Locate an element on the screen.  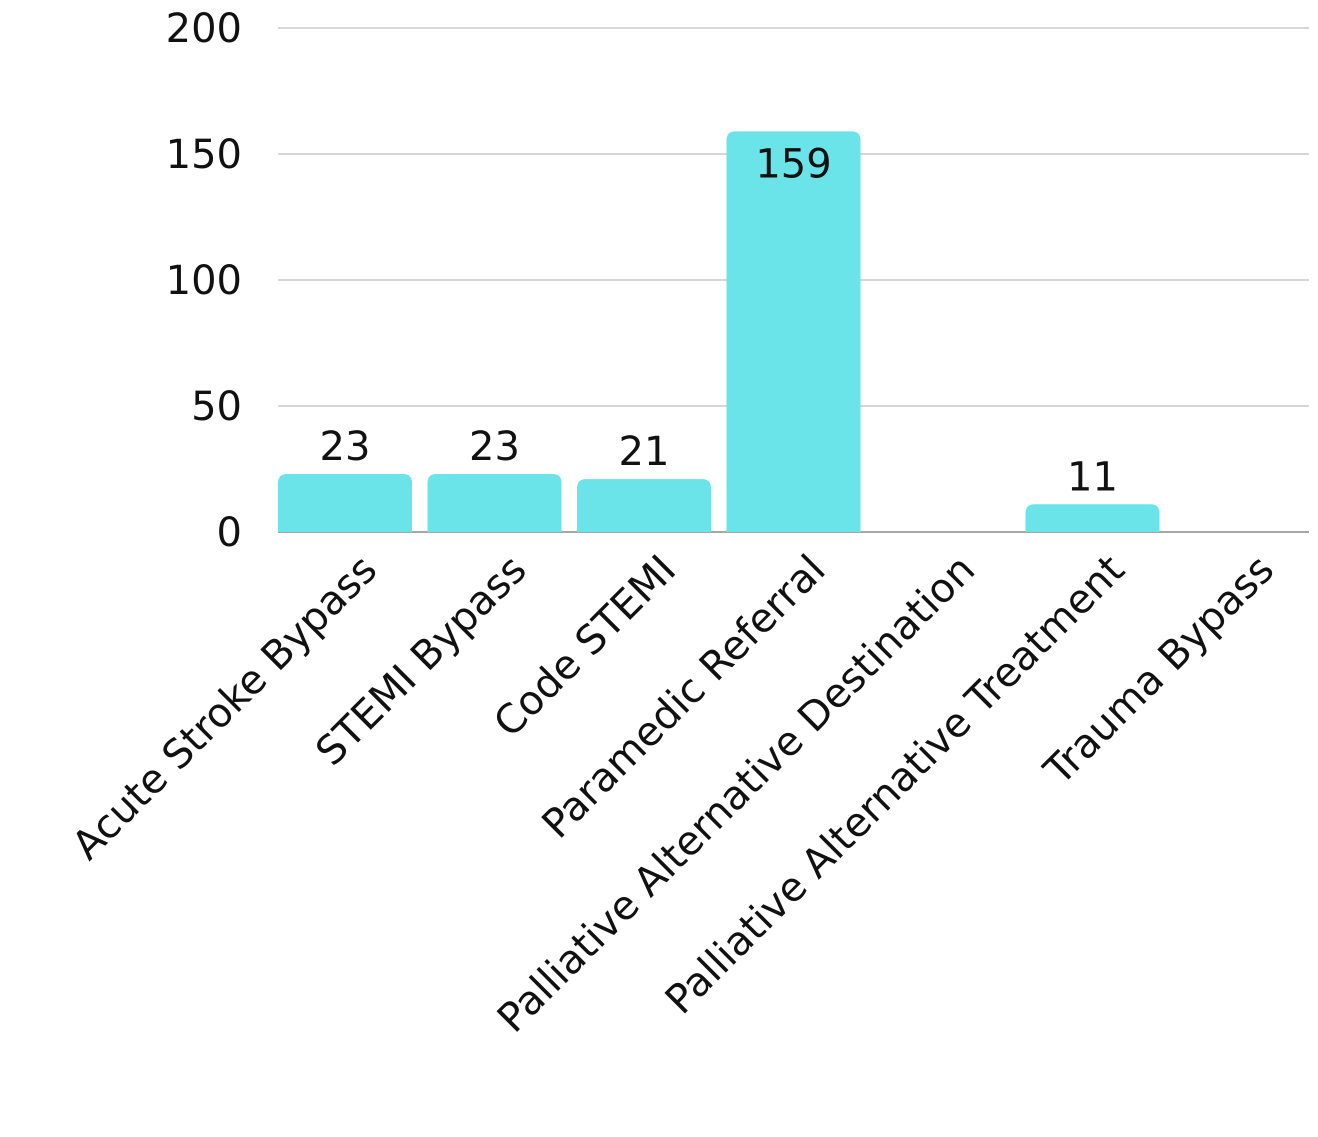
y-tick-label: 150 is located at coordinates (204, 155).